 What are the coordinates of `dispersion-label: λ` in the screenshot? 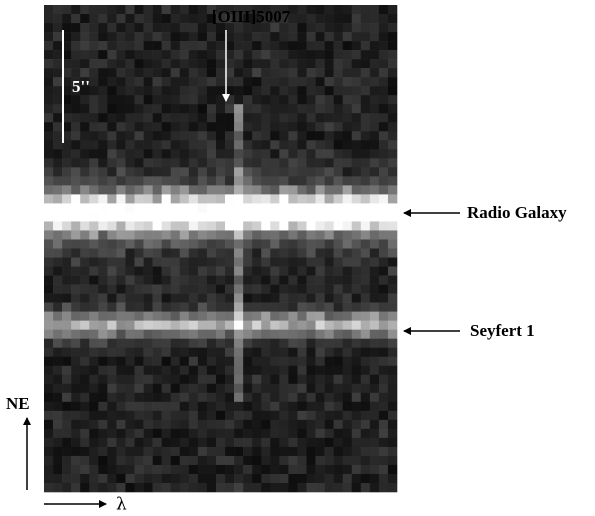 It's located at (121, 505).